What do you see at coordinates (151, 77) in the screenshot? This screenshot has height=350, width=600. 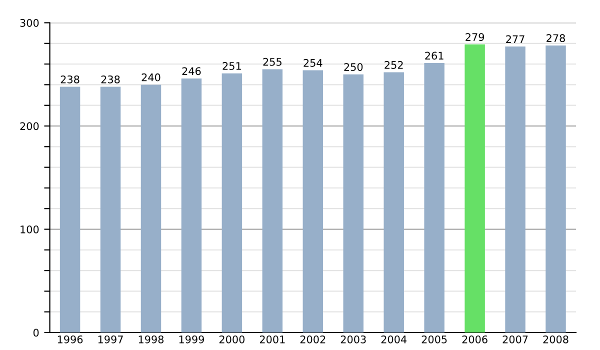 I see `data-label: 240` at bounding box center [151, 77].